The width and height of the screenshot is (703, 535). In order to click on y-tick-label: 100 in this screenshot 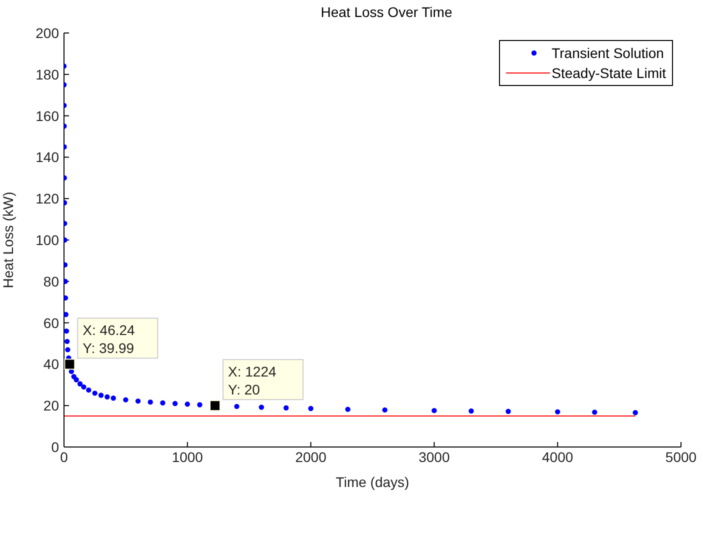, I will do `click(48, 240)`.